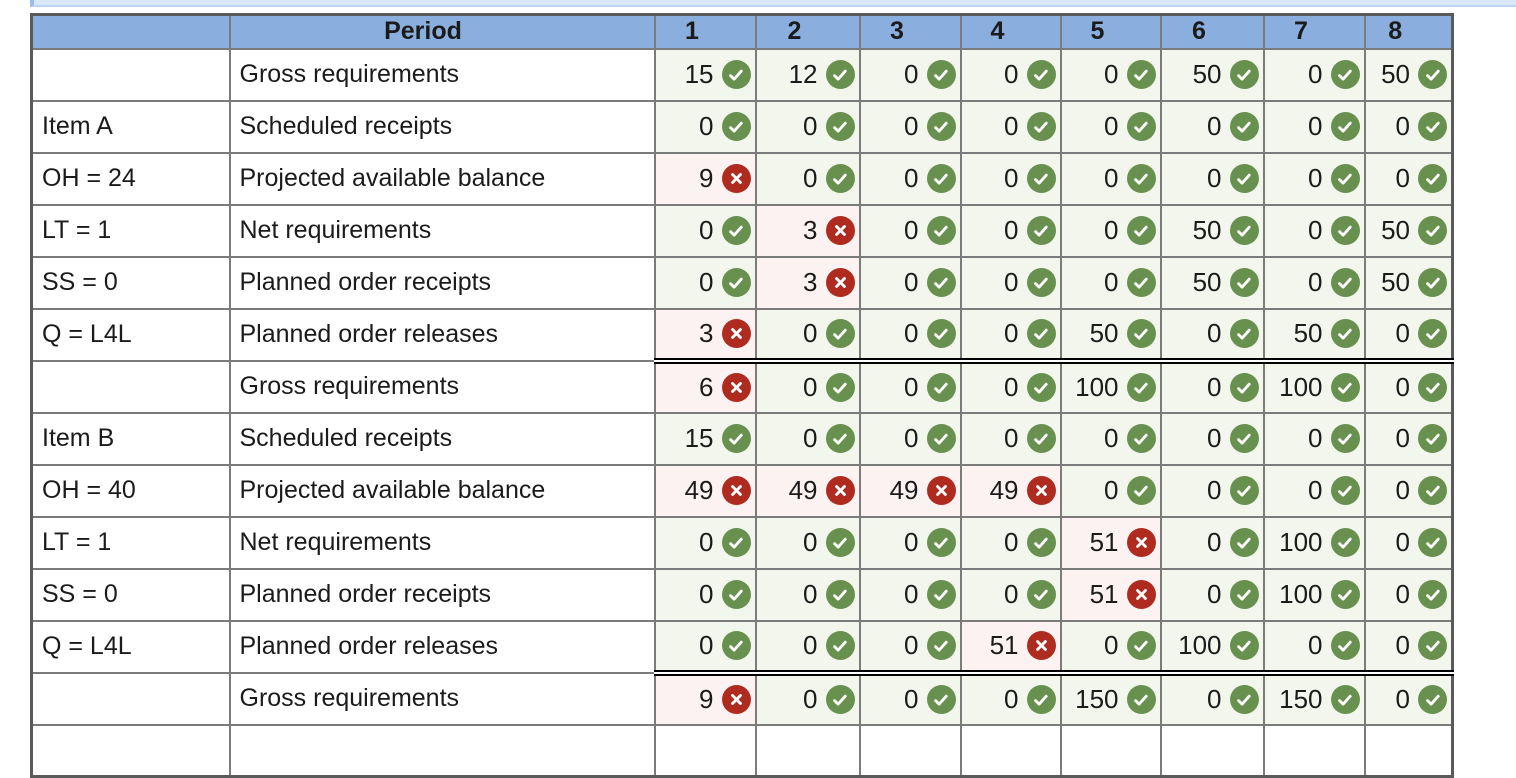  What do you see at coordinates (442, 282) in the screenshot?
I see `row-description-cell: Planned order receipts` at bounding box center [442, 282].